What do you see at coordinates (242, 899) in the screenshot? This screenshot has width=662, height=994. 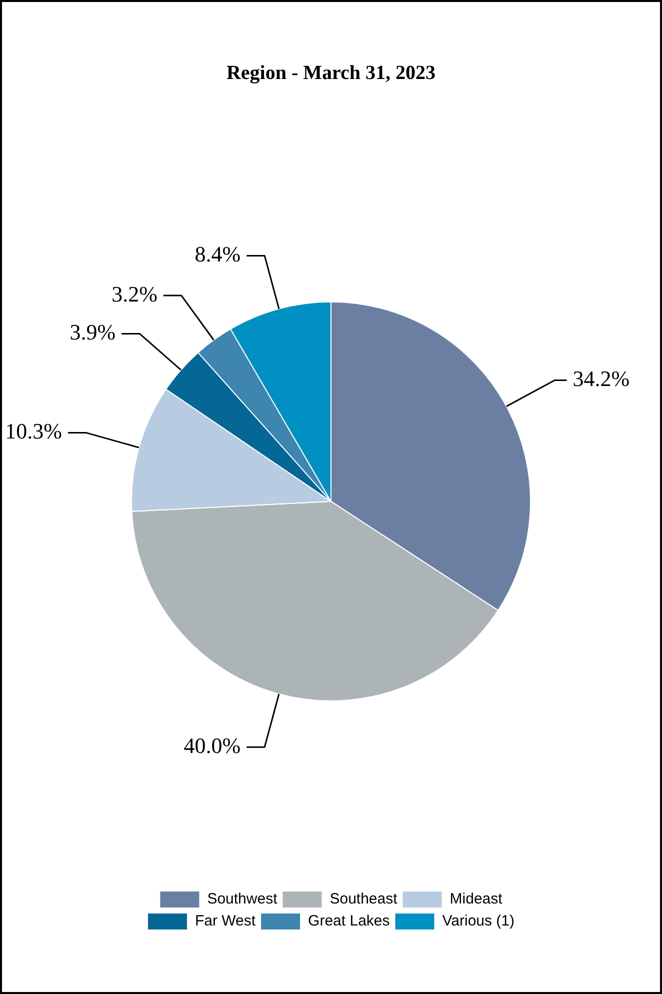 I see `legend-label: Southwest` at bounding box center [242, 899].